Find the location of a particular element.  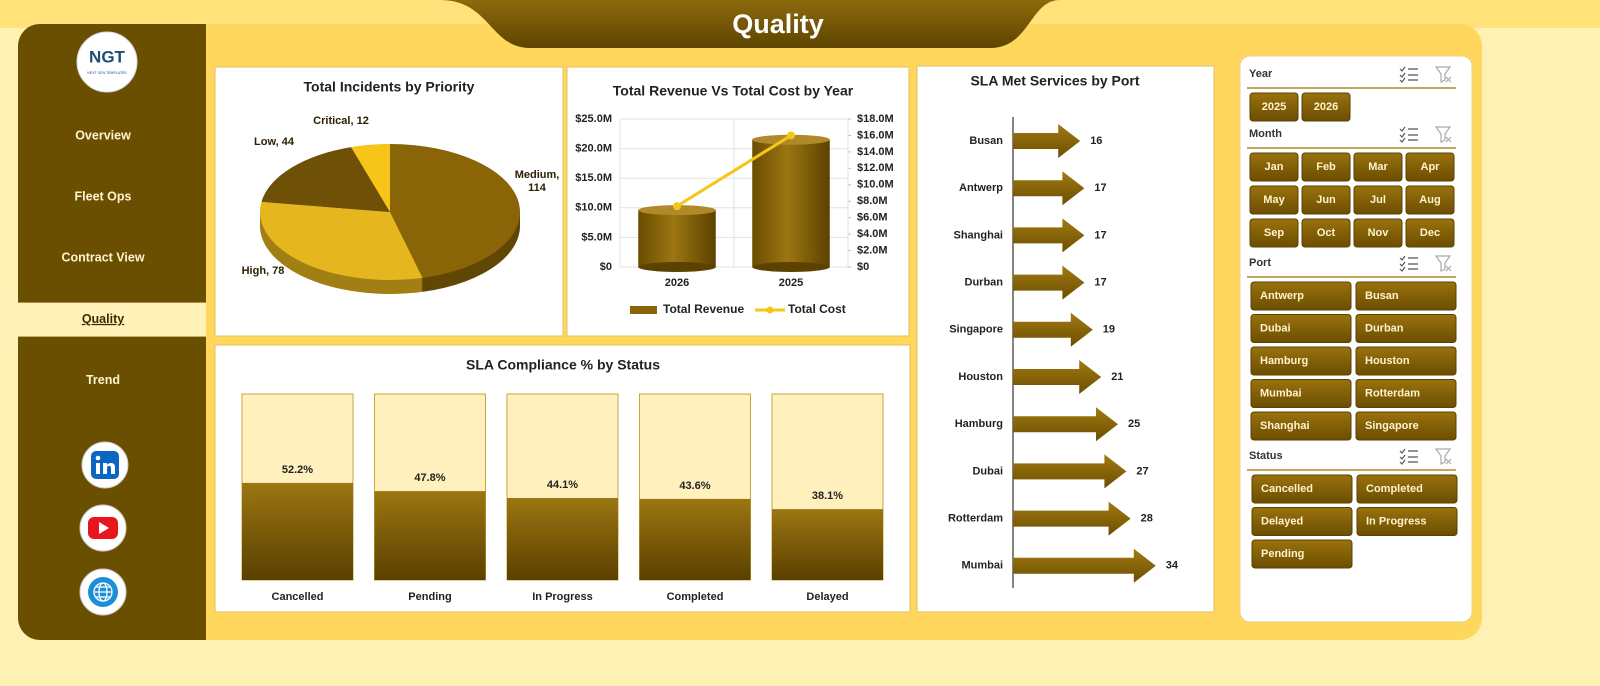

slicer-item: 2026 is located at coordinates (1326, 107).